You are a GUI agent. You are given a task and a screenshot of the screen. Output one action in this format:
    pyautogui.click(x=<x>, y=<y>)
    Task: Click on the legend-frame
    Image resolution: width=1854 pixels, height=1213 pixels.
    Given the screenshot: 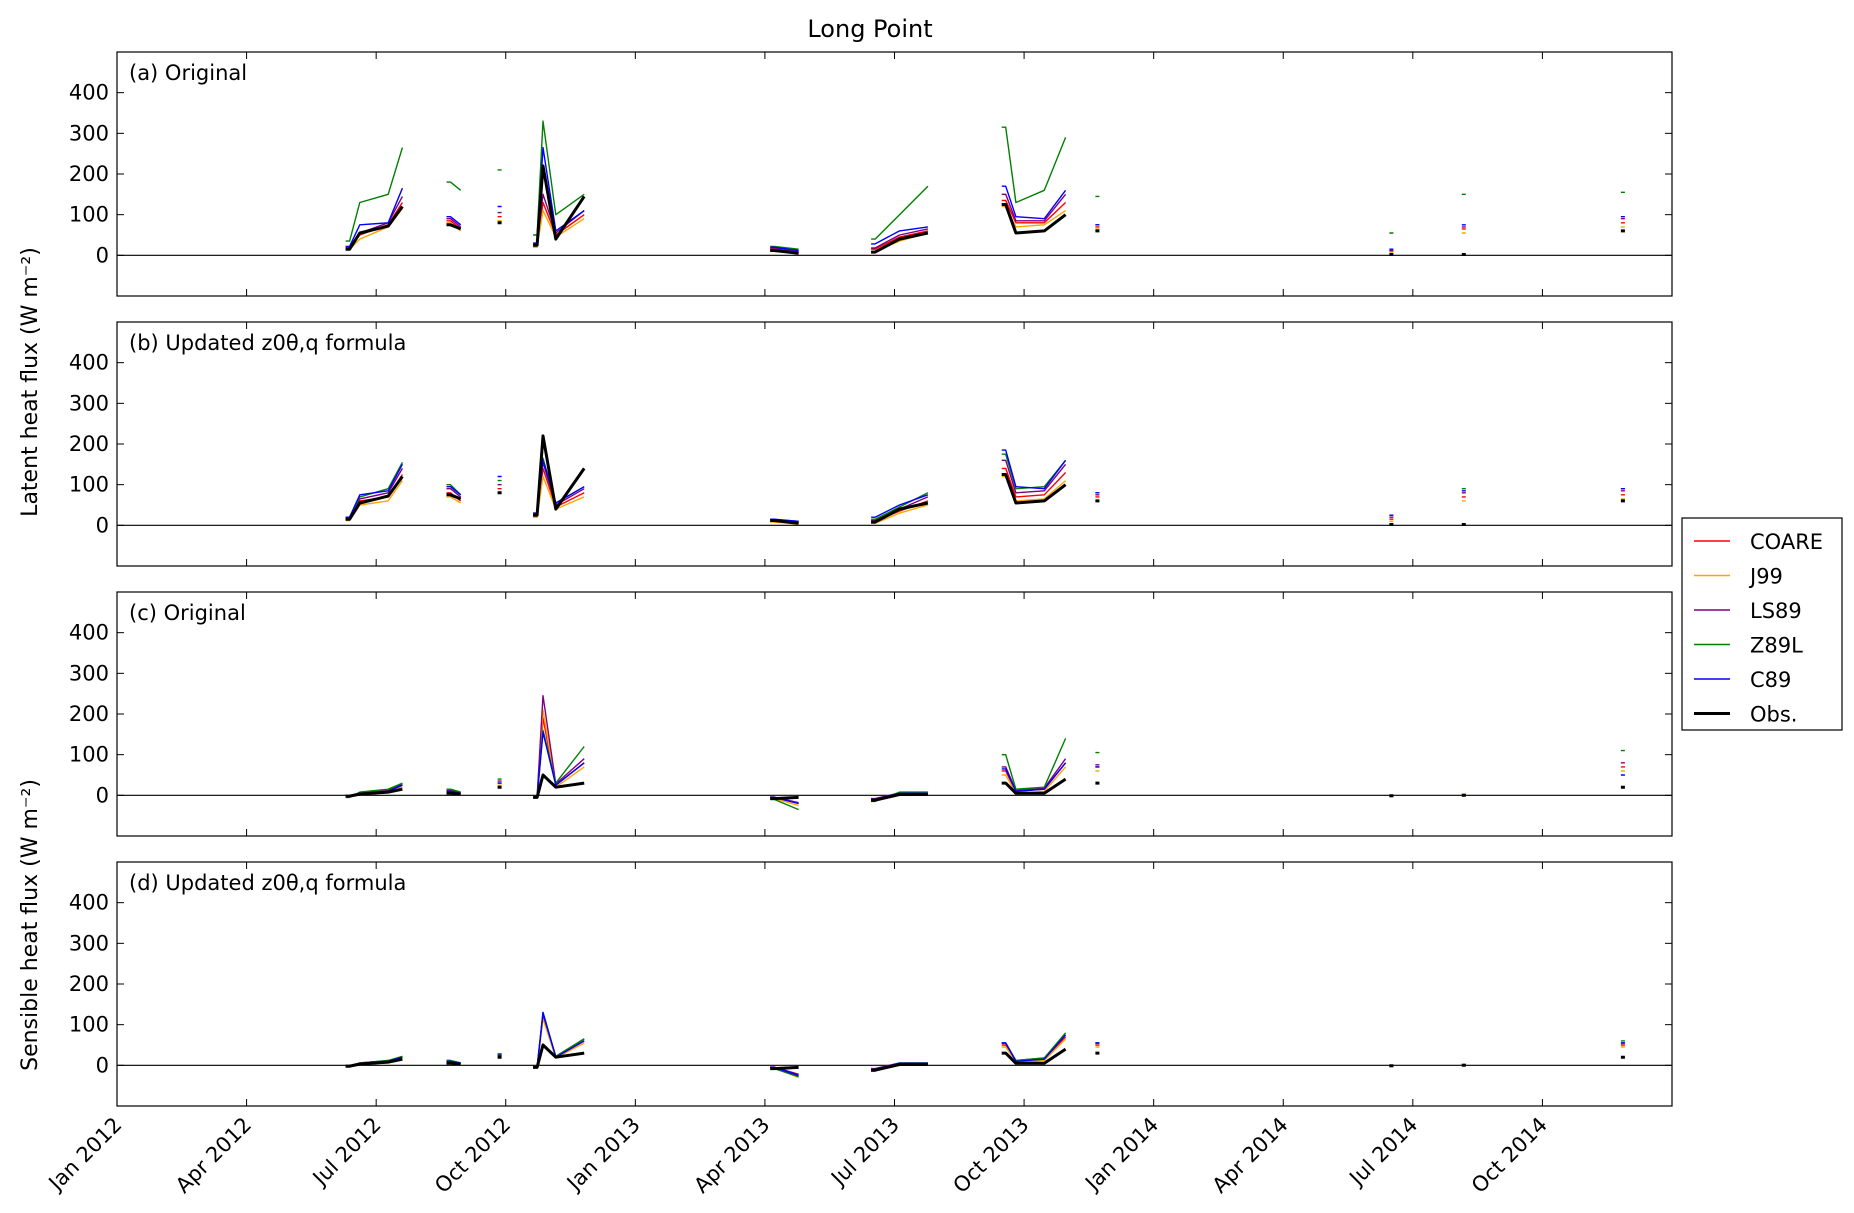 What is the action you would take?
    pyautogui.click(x=1762, y=624)
    